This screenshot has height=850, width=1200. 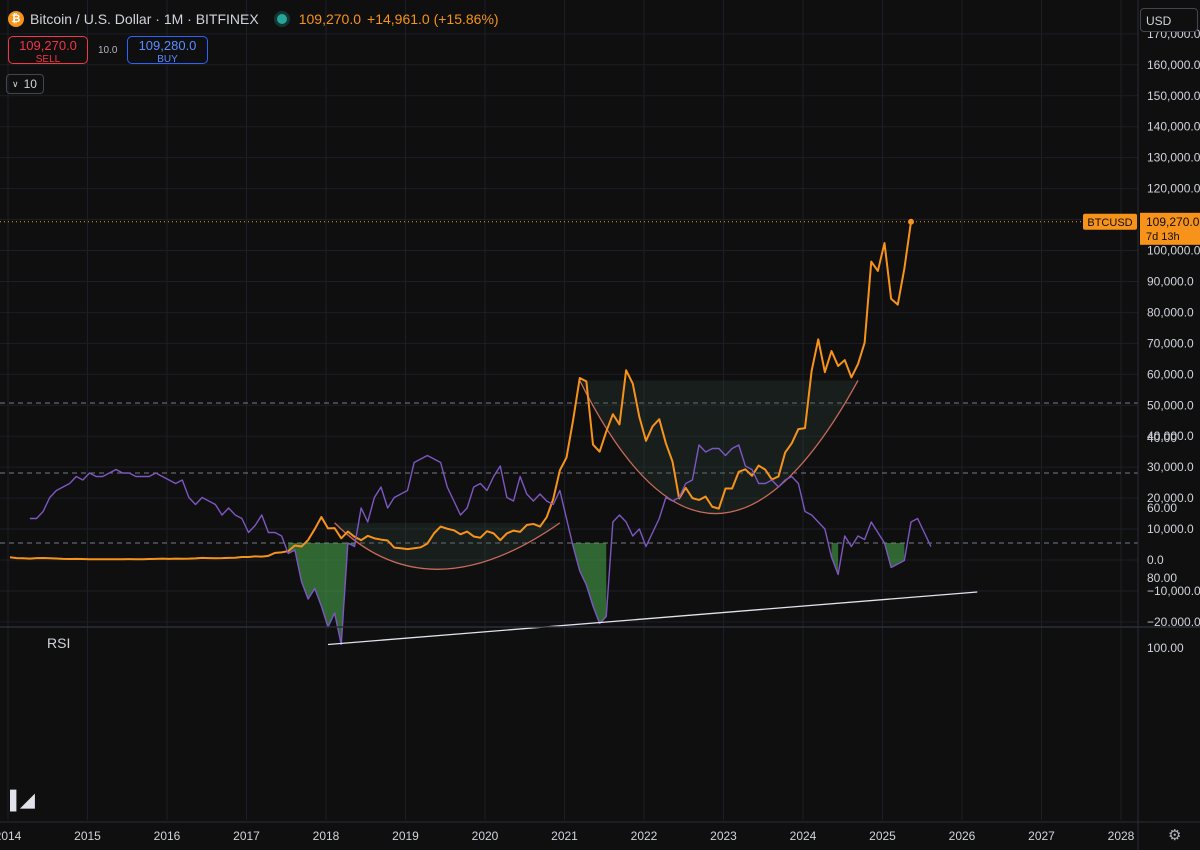 I want to click on symbol-tag-bg, so click(x=1110, y=221).